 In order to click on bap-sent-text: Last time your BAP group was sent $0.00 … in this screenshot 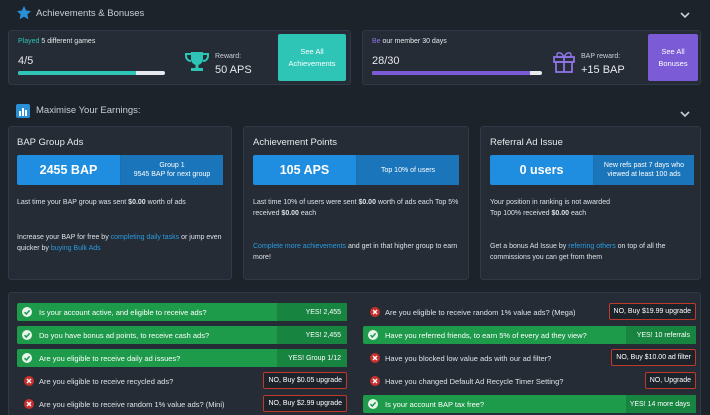, I will do `click(101, 202)`.